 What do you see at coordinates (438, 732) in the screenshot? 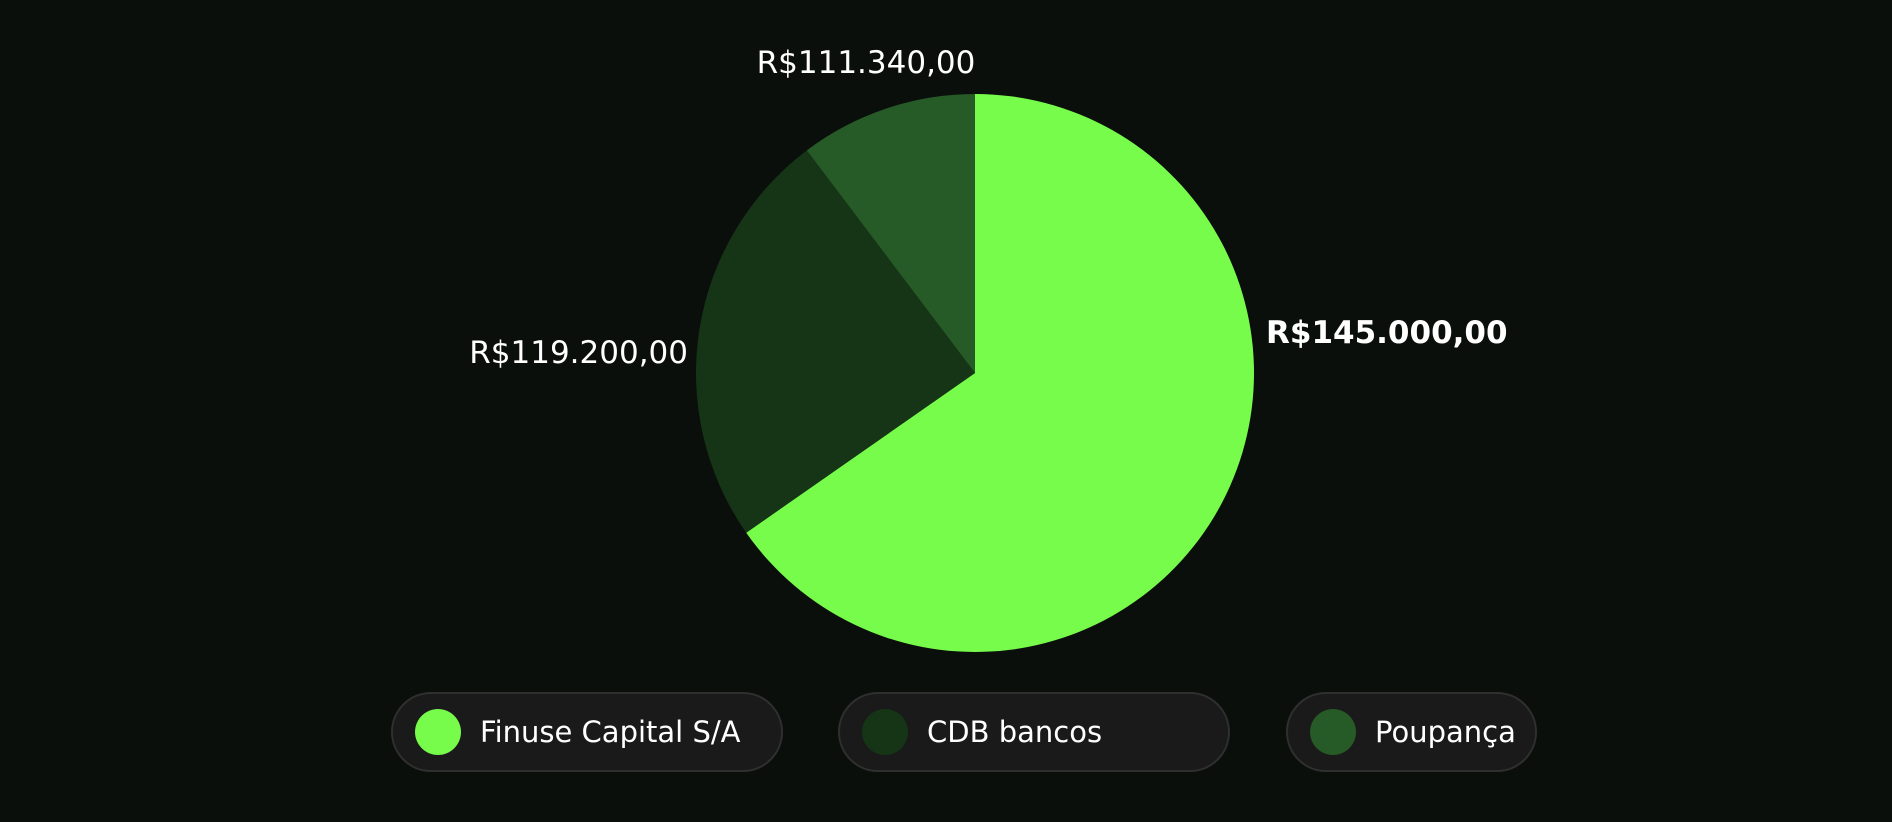
I see `legend-swatch-finuse-capital` at bounding box center [438, 732].